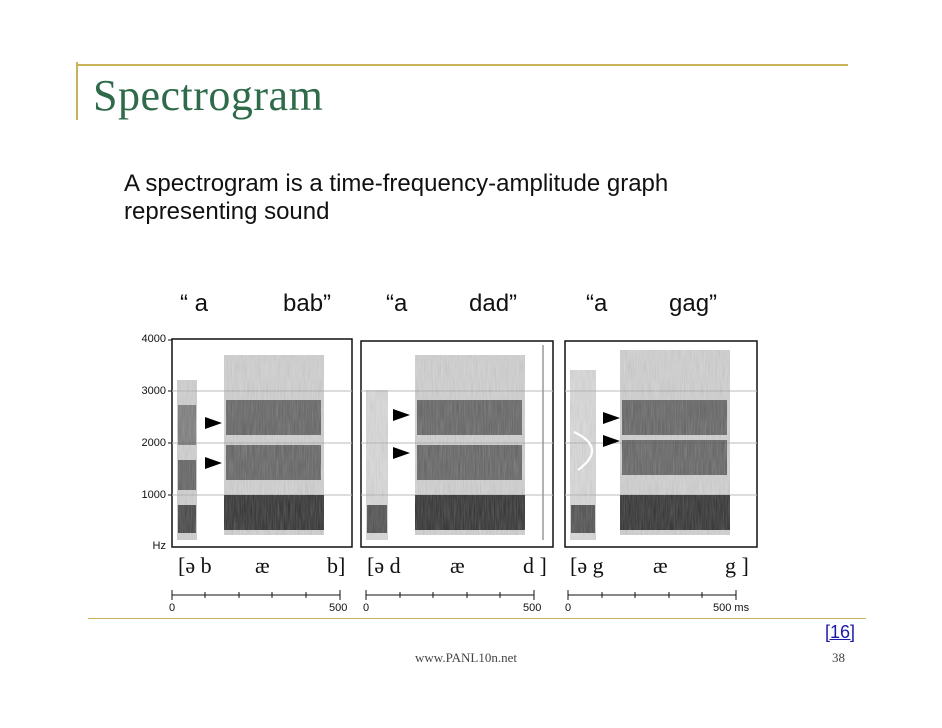  What do you see at coordinates (366, 608) in the screenshot?
I see `time-scale-2-start: 0` at bounding box center [366, 608].